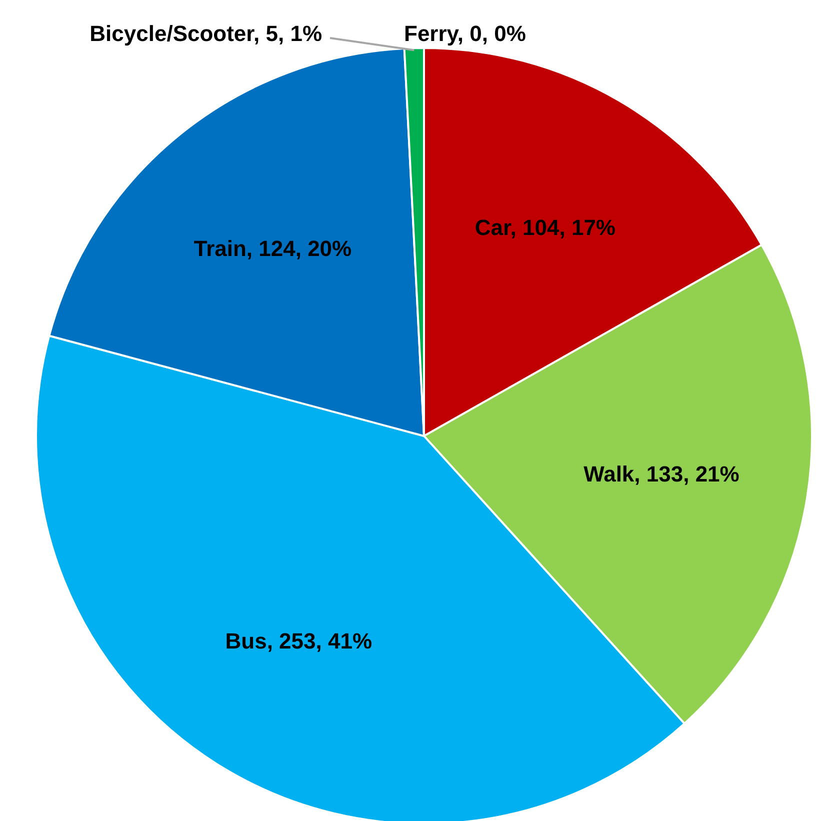 This screenshot has width=818, height=821. What do you see at coordinates (662, 473) in the screenshot?
I see `slice-label: Walk, 133, 21%` at bounding box center [662, 473].